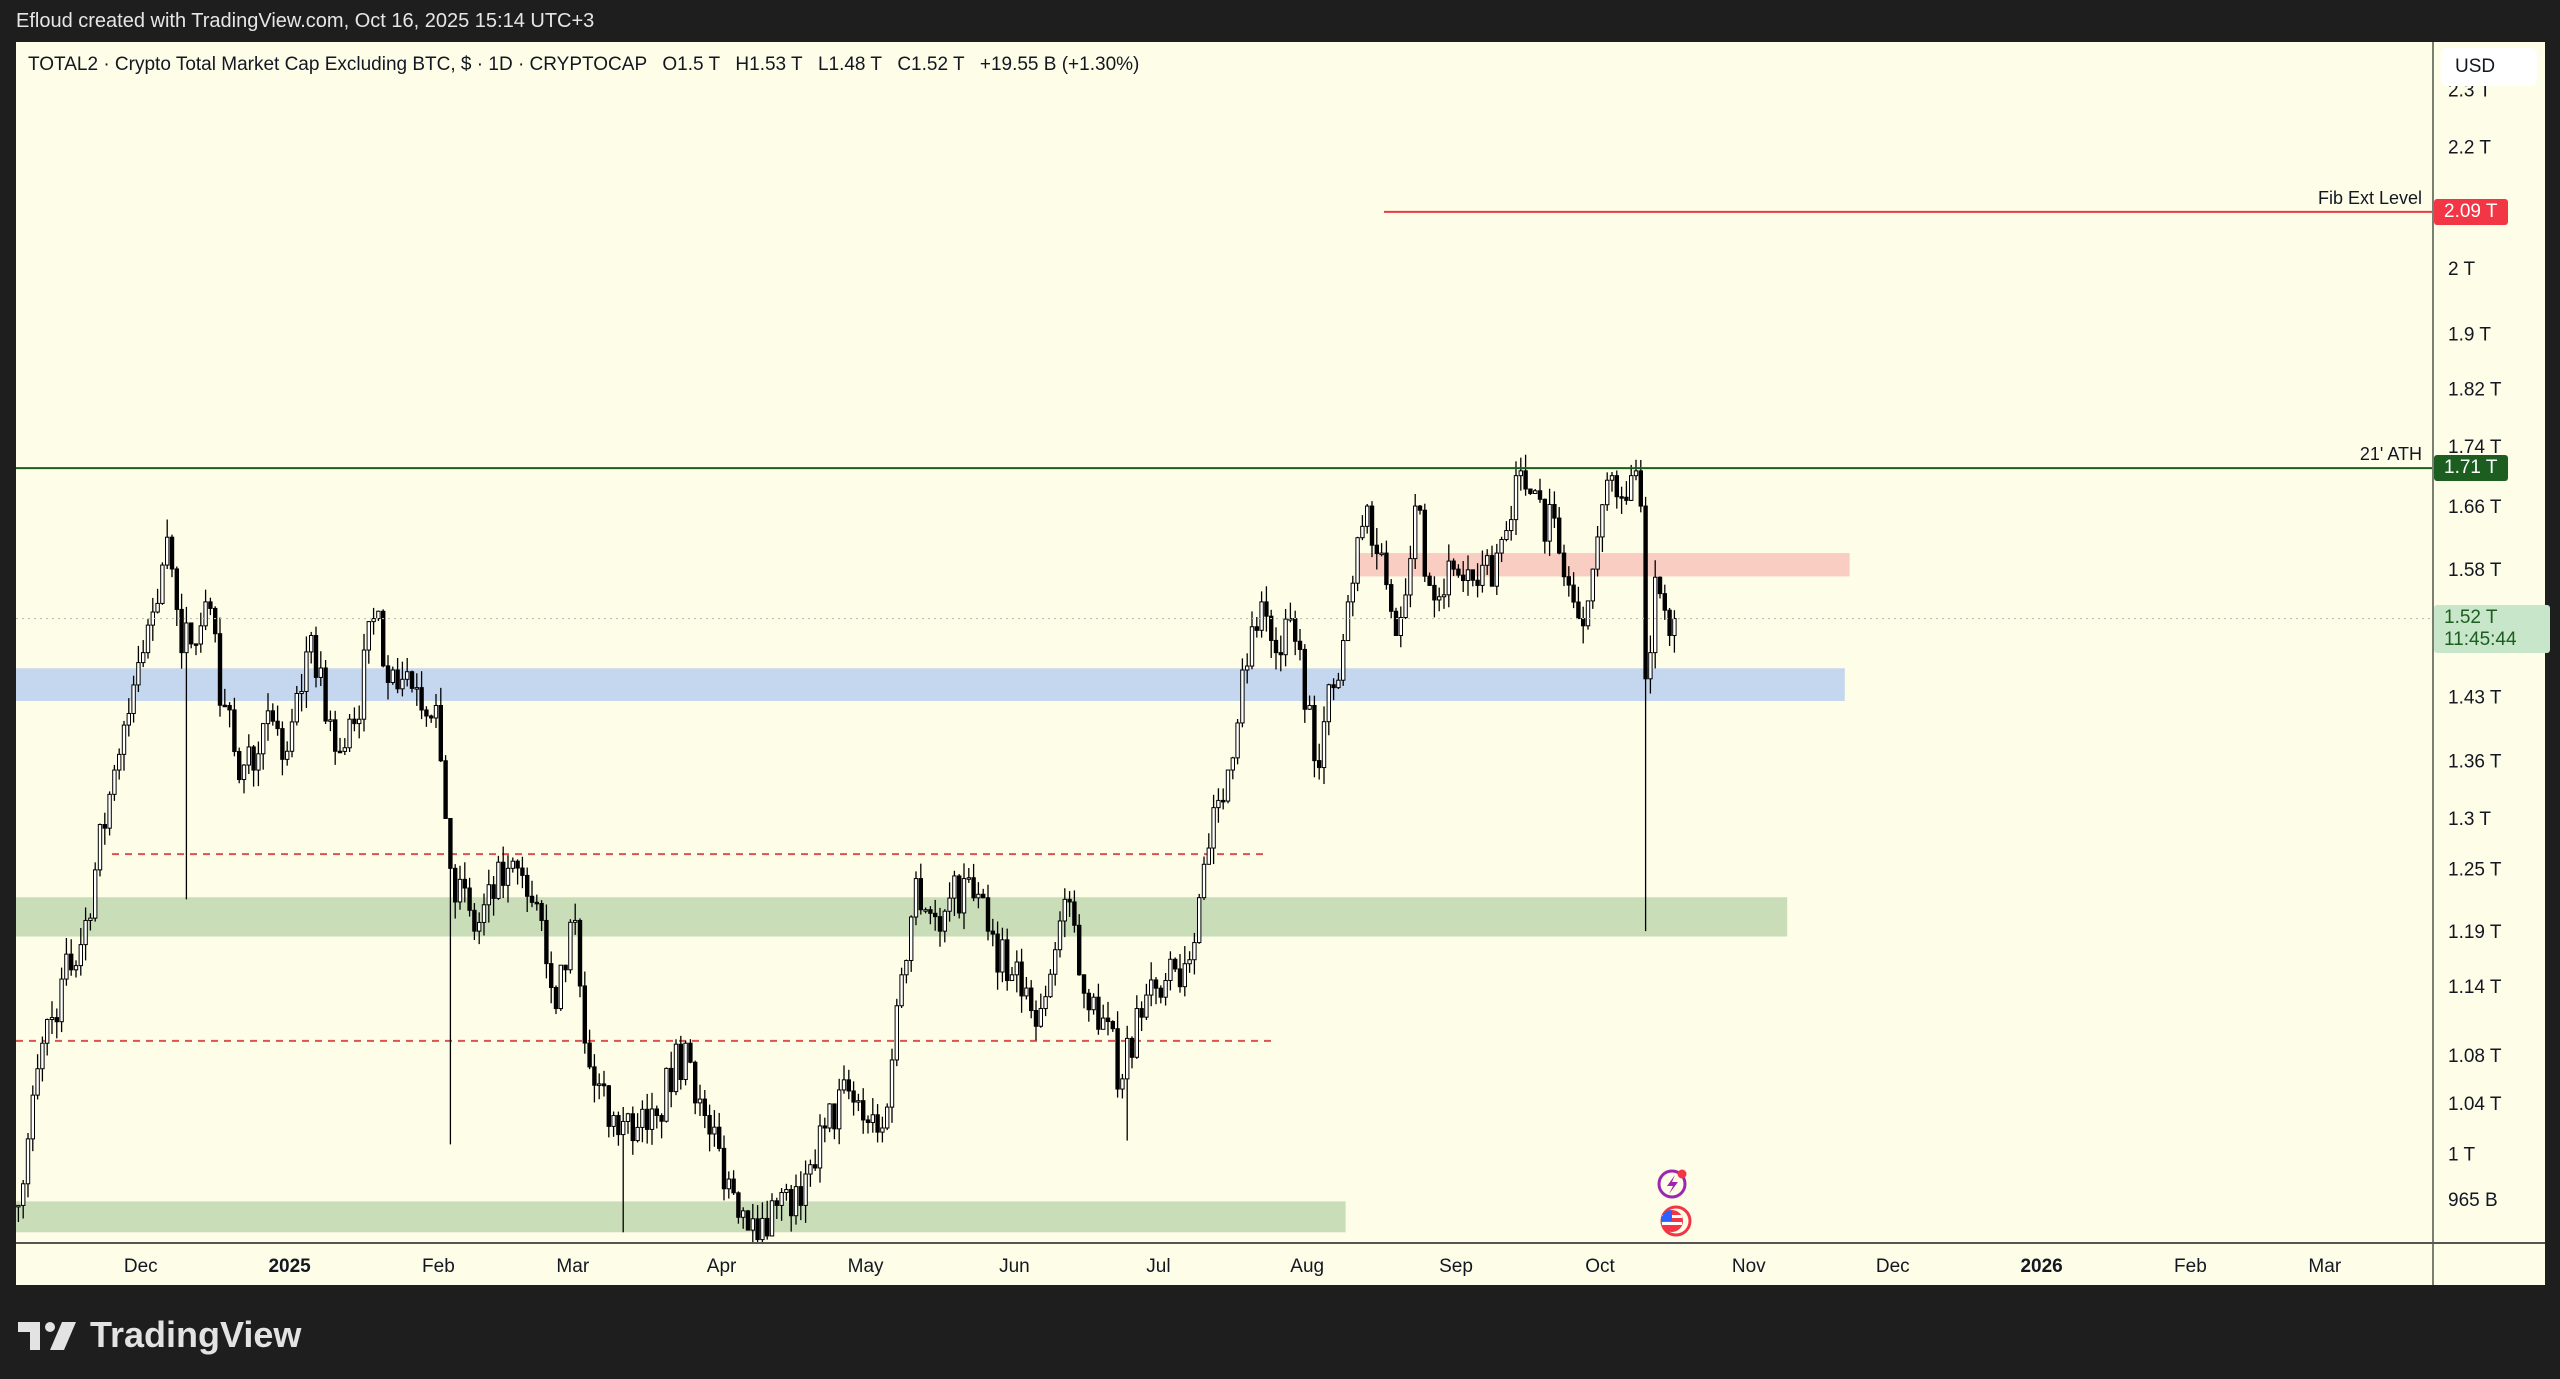 The width and height of the screenshot is (2560, 1379). I want to click on event-lightning-icon, so click(1672, 1184).